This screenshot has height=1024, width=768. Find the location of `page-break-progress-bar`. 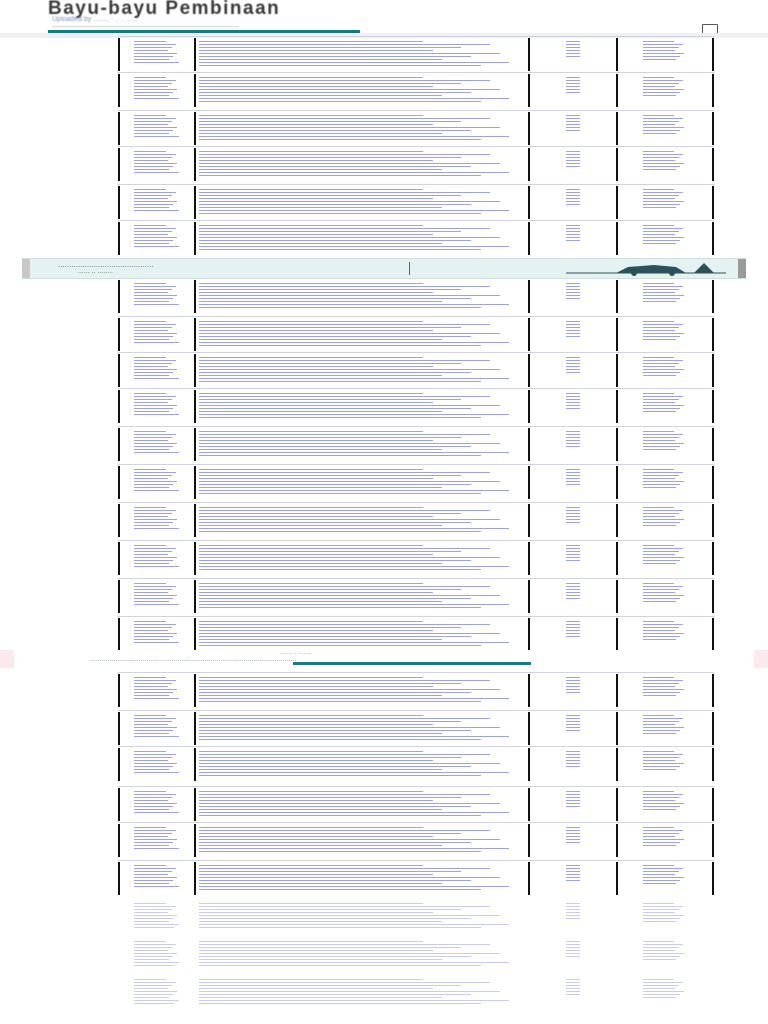

page-break-progress-bar is located at coordinates (412, 663).